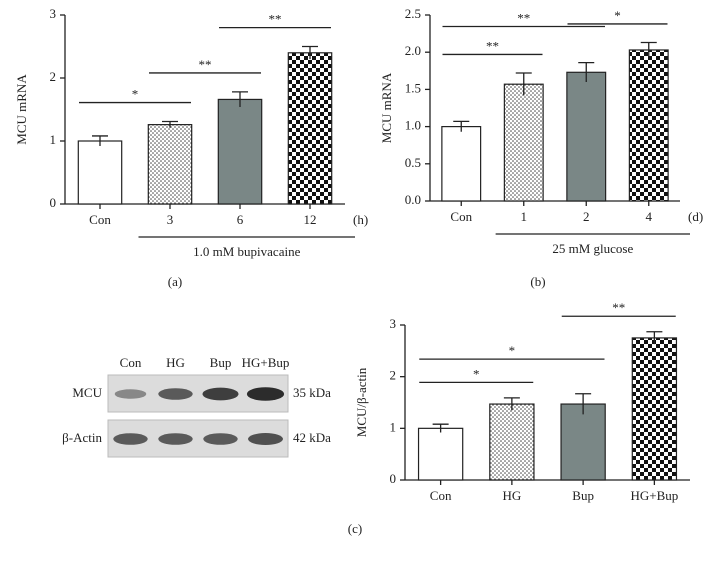  What do you see at coordinates (586, 216) in the screenshot?
I see `x-tick-label: 2` at bounding box center [586, 216].